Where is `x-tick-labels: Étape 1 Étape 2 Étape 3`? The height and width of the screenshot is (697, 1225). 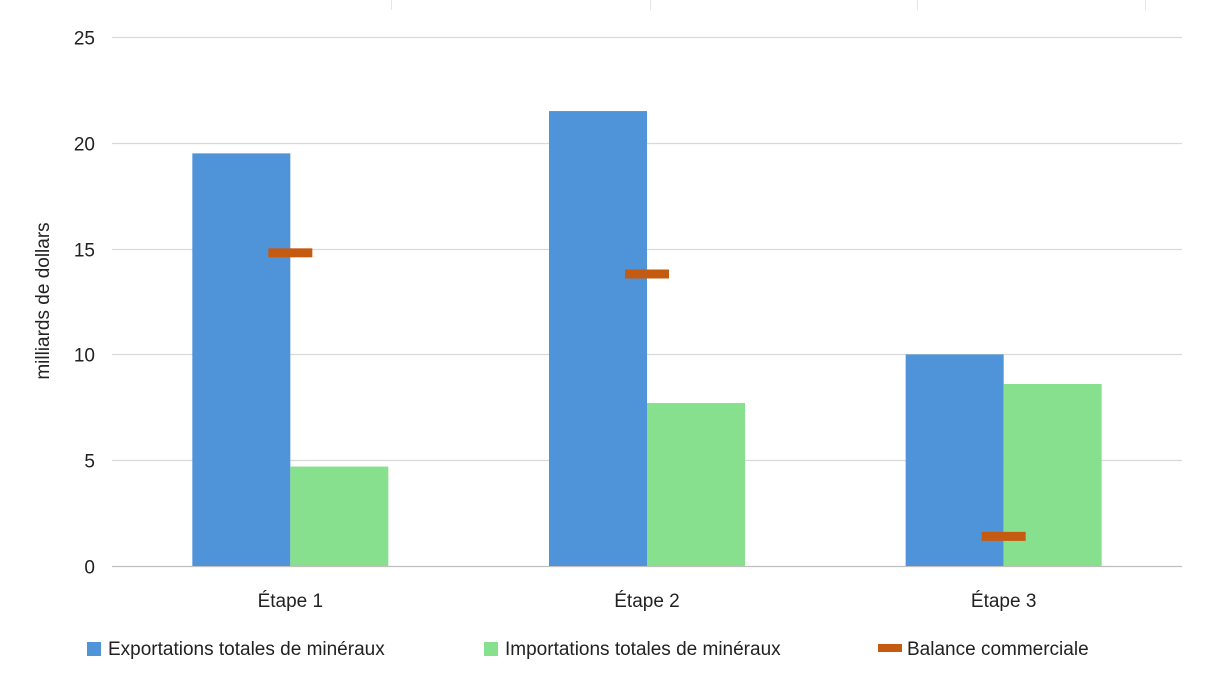
x-tick-labels: Étape 1 Étape 2 Étape 3 is located at coordinates (647, 601).